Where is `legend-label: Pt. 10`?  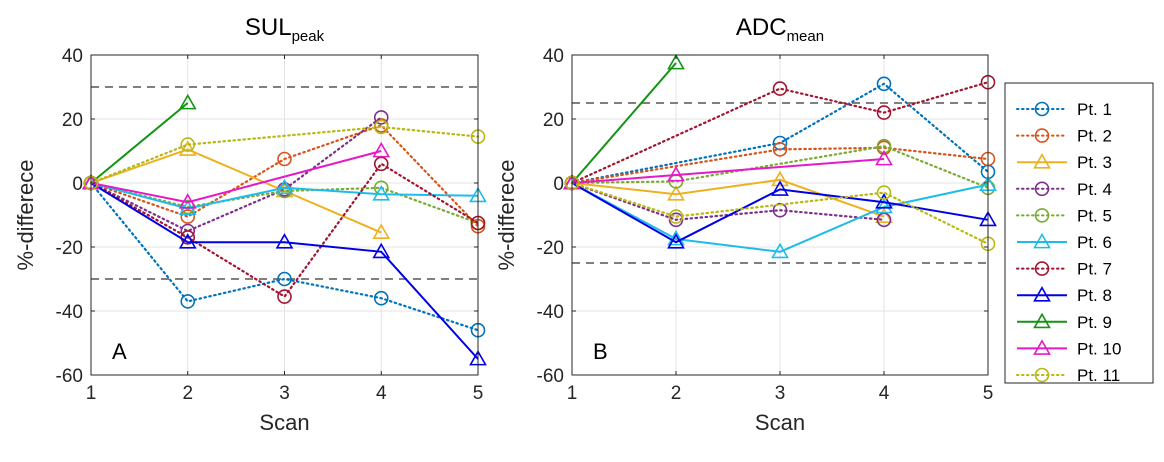
legend-label: Pt. 10 is located at coordinates (1099, 348).